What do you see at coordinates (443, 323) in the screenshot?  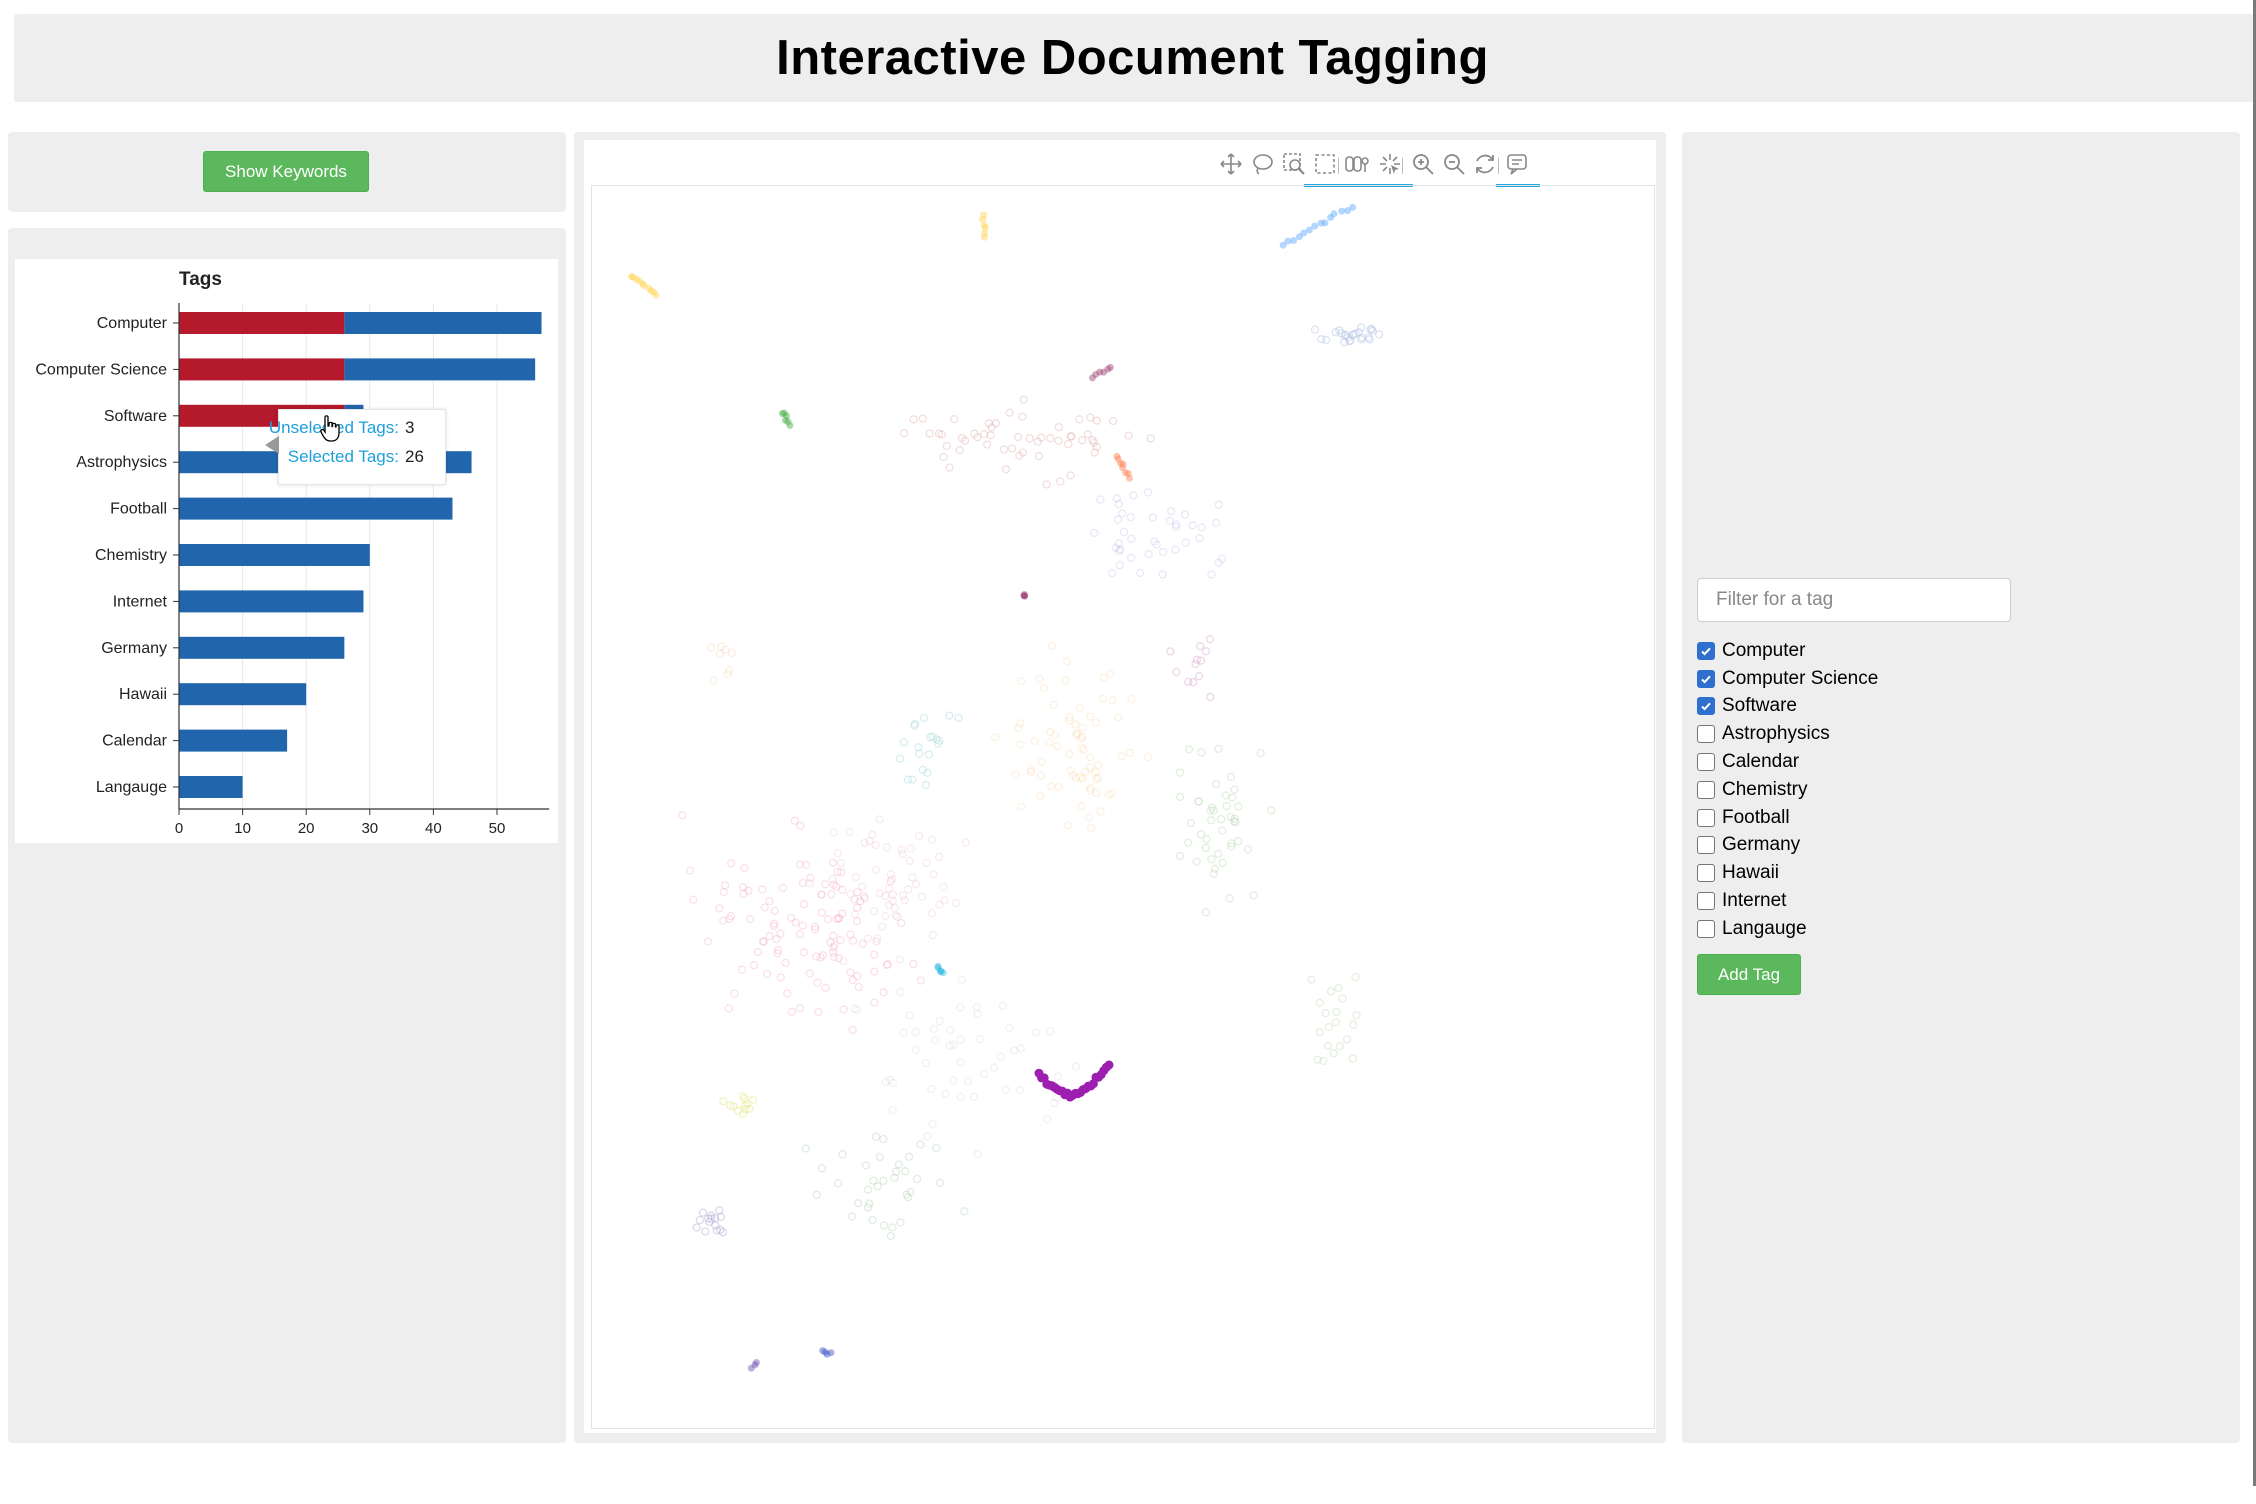 I see `bar-computer-unselected` at bounding box center [443, 323].